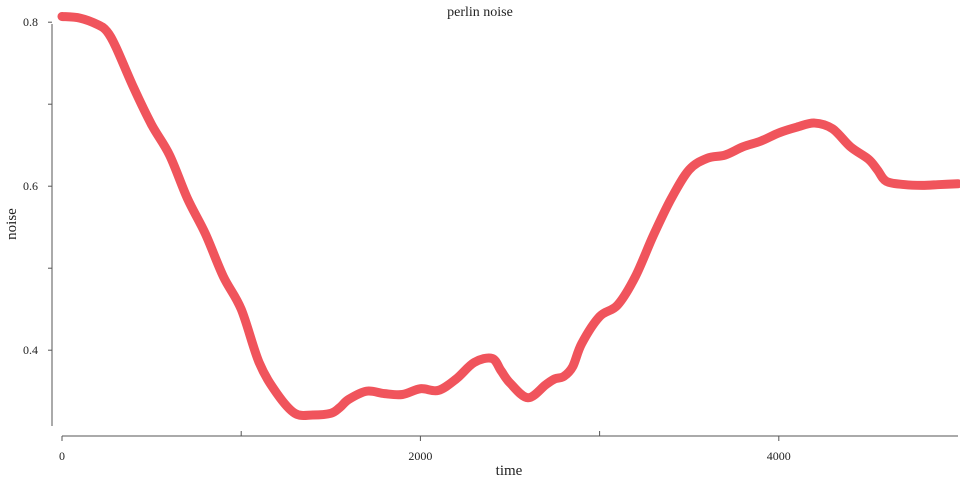 The image size is (960, 480). What do you see at coordinates (12, 224) in the screenshot?
I see `y-axis-label: noise` at bounding box center [12, 224].